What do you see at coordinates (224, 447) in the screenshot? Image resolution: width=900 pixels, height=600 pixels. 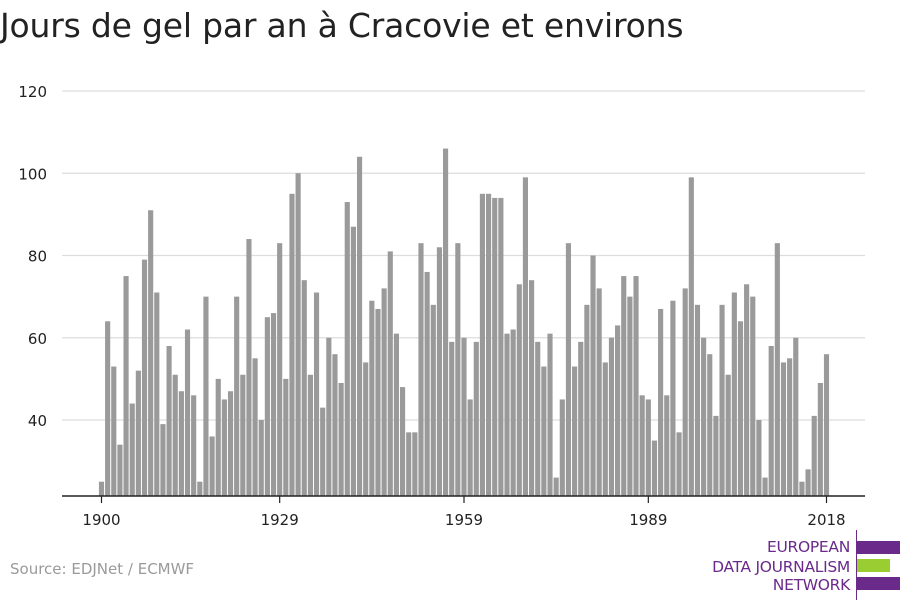 I see `bar-1920` at bounding box center [224, 447].